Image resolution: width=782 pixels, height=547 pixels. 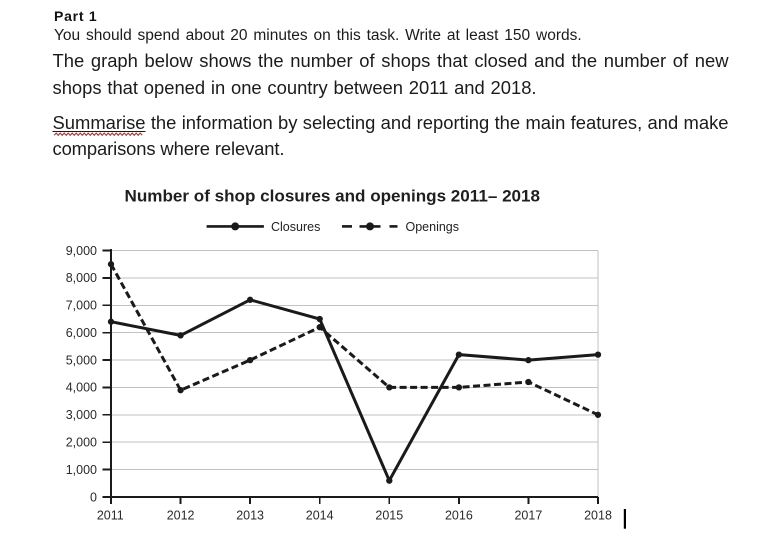 I want to click on svg-text: 7,000, so click(x=81, y=306).